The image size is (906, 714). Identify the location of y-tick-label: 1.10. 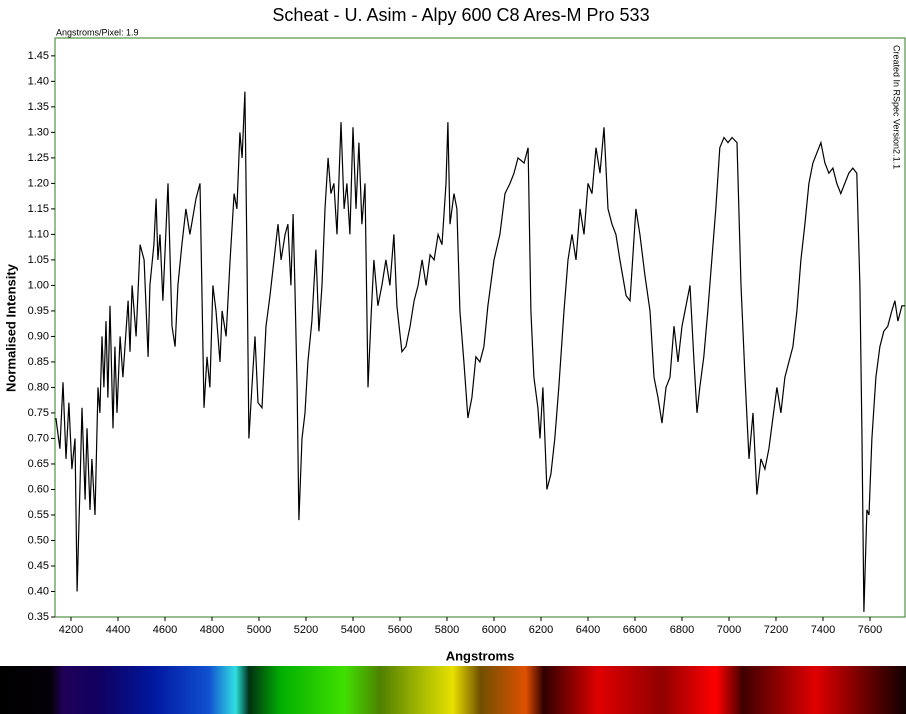
(38, 234).